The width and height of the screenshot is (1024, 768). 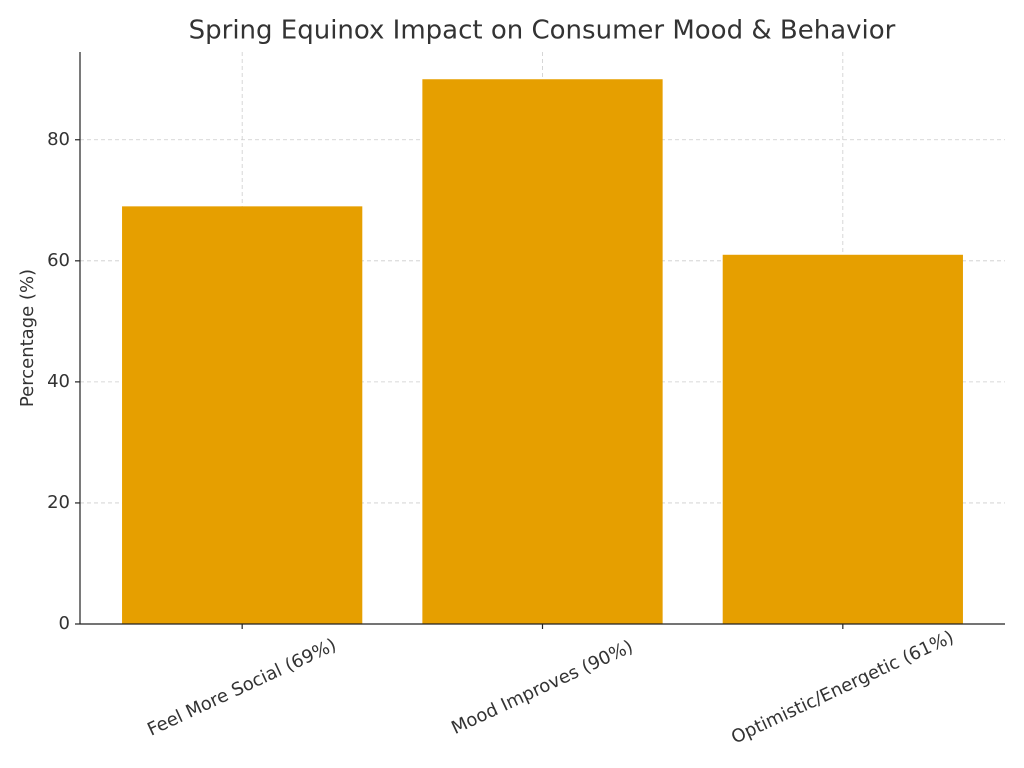 What do you see at coordinates (241, 688) in the screenshot?
I see `x-tick-label: Feel More Social (69%)` at bounding box center [241, 688].